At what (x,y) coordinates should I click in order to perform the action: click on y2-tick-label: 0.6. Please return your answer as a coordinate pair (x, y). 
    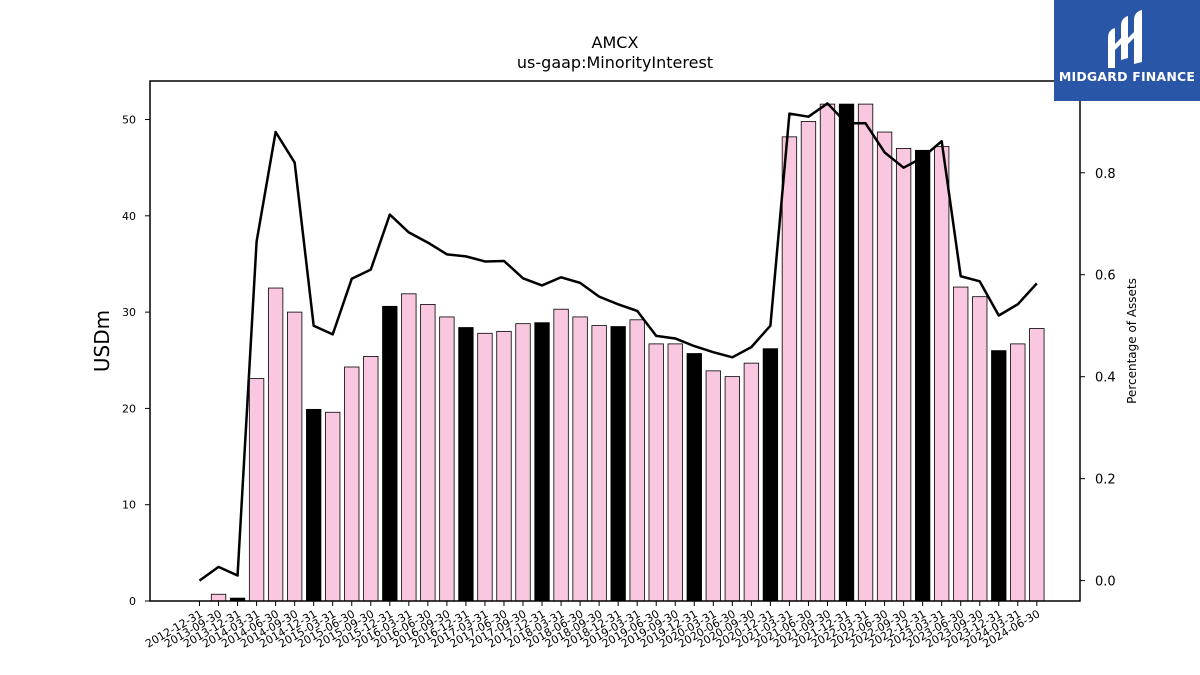
    Looking at the image, I should click on (1105, 276).